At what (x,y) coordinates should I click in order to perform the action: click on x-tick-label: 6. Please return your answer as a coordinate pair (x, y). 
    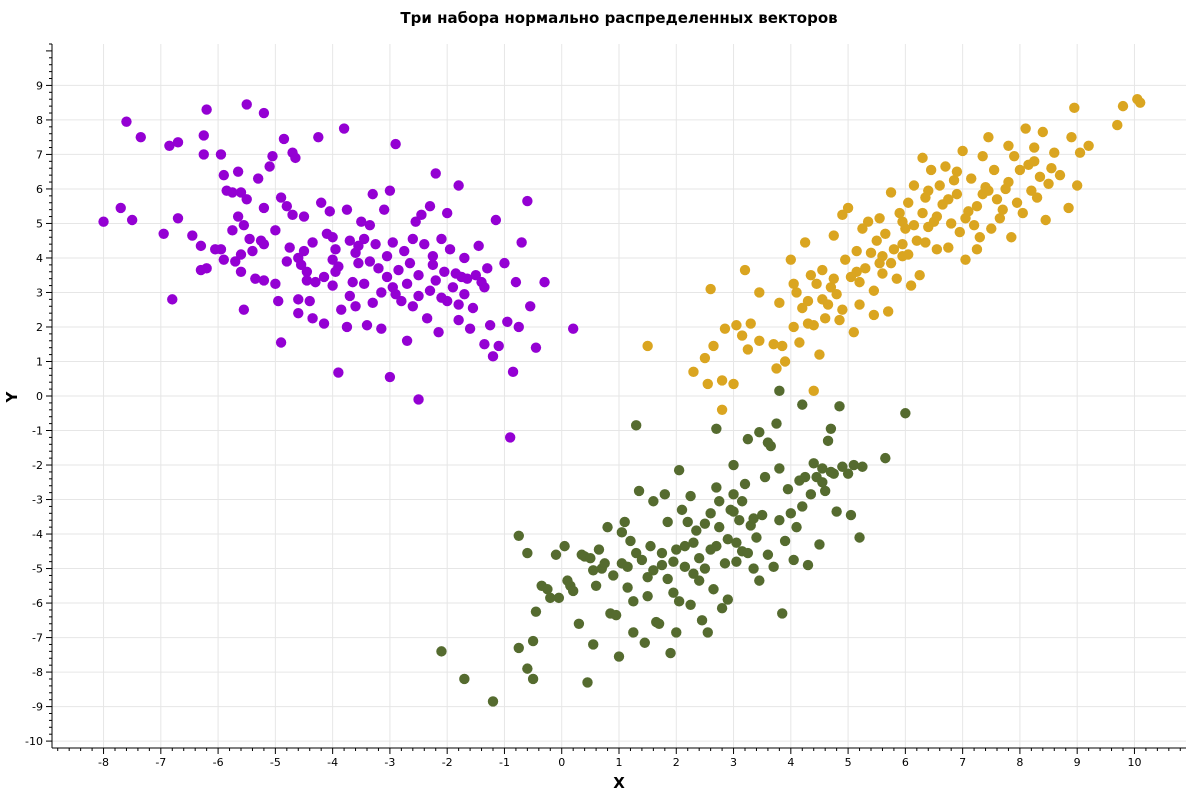
    Looking at the image, I should click on (905, 762).